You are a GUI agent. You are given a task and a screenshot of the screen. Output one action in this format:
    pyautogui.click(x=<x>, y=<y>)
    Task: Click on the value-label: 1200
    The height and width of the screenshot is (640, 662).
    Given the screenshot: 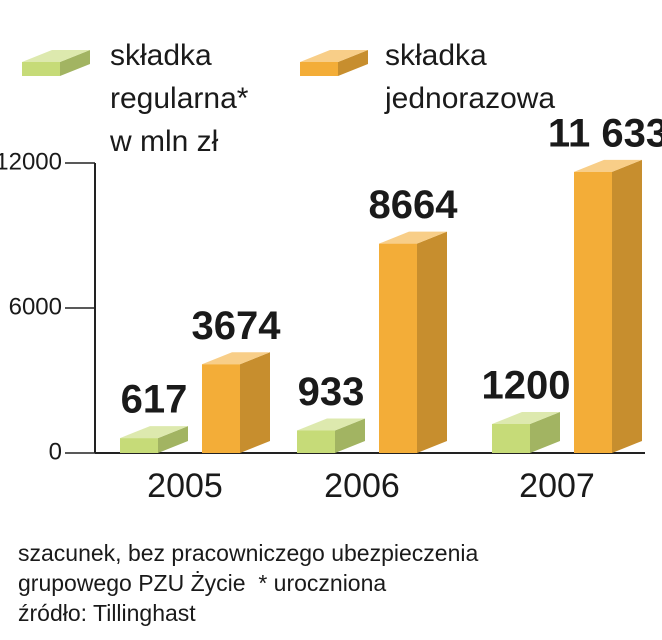 What is the action you would take?
    pyautogui.click(x=526, y=386)
    